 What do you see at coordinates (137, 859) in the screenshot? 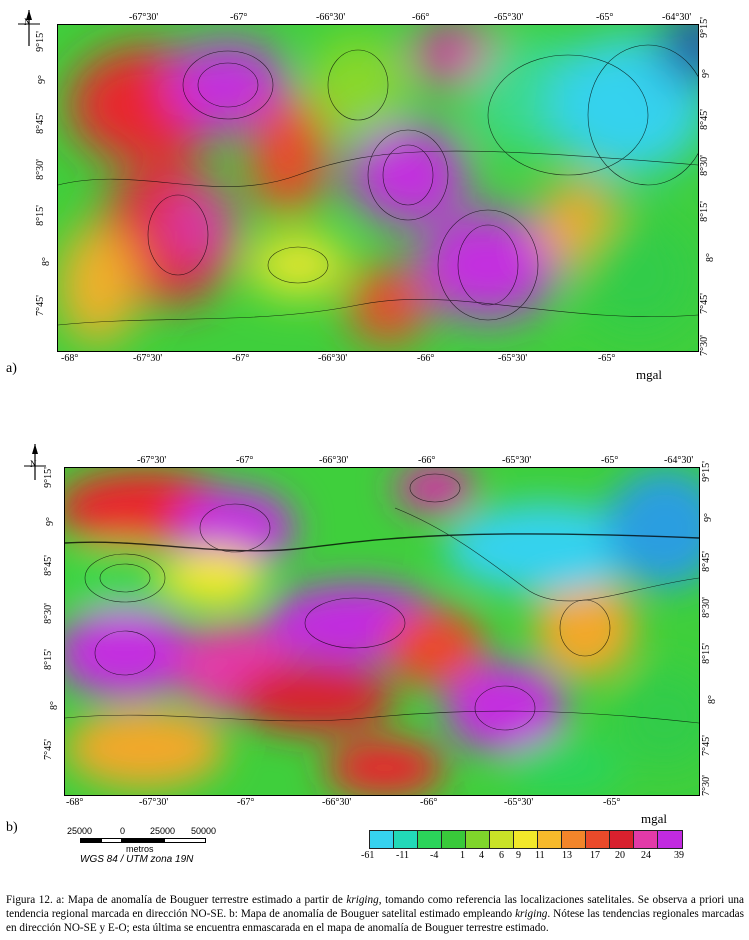
I see `projection-label: WGS 84 / UTM zona 19N` at bounding box center [137, 859].